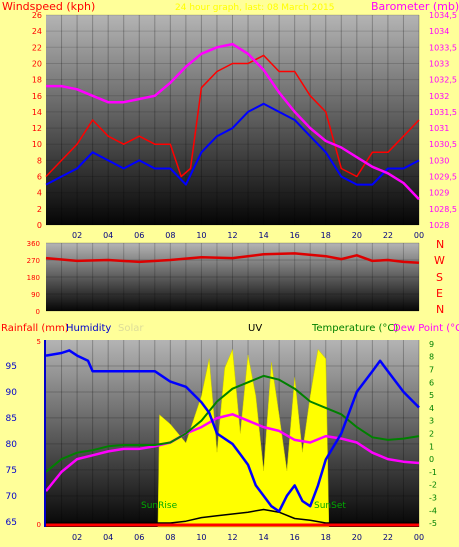  Describe the element at coordinates (108, 235) in the screenshot. I see `wind-x-tick-label: 04` at that location.